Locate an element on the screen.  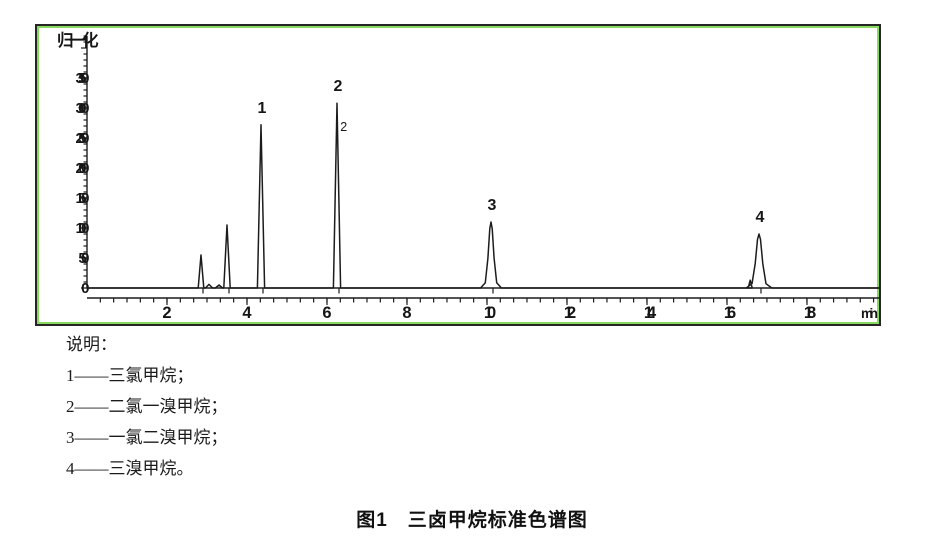
note-item-4: 4——三溴甲烷。 is located at coordinates (130, 468).